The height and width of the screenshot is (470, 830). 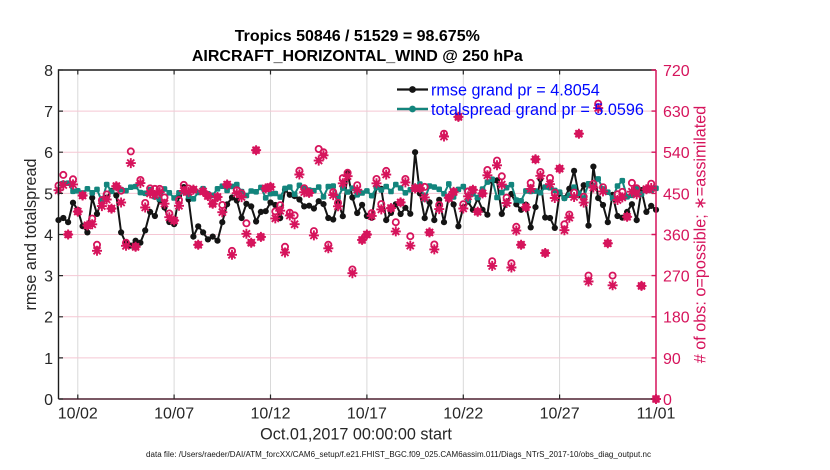 I want to click on svg-text: 270, so click(x=676, y=277).